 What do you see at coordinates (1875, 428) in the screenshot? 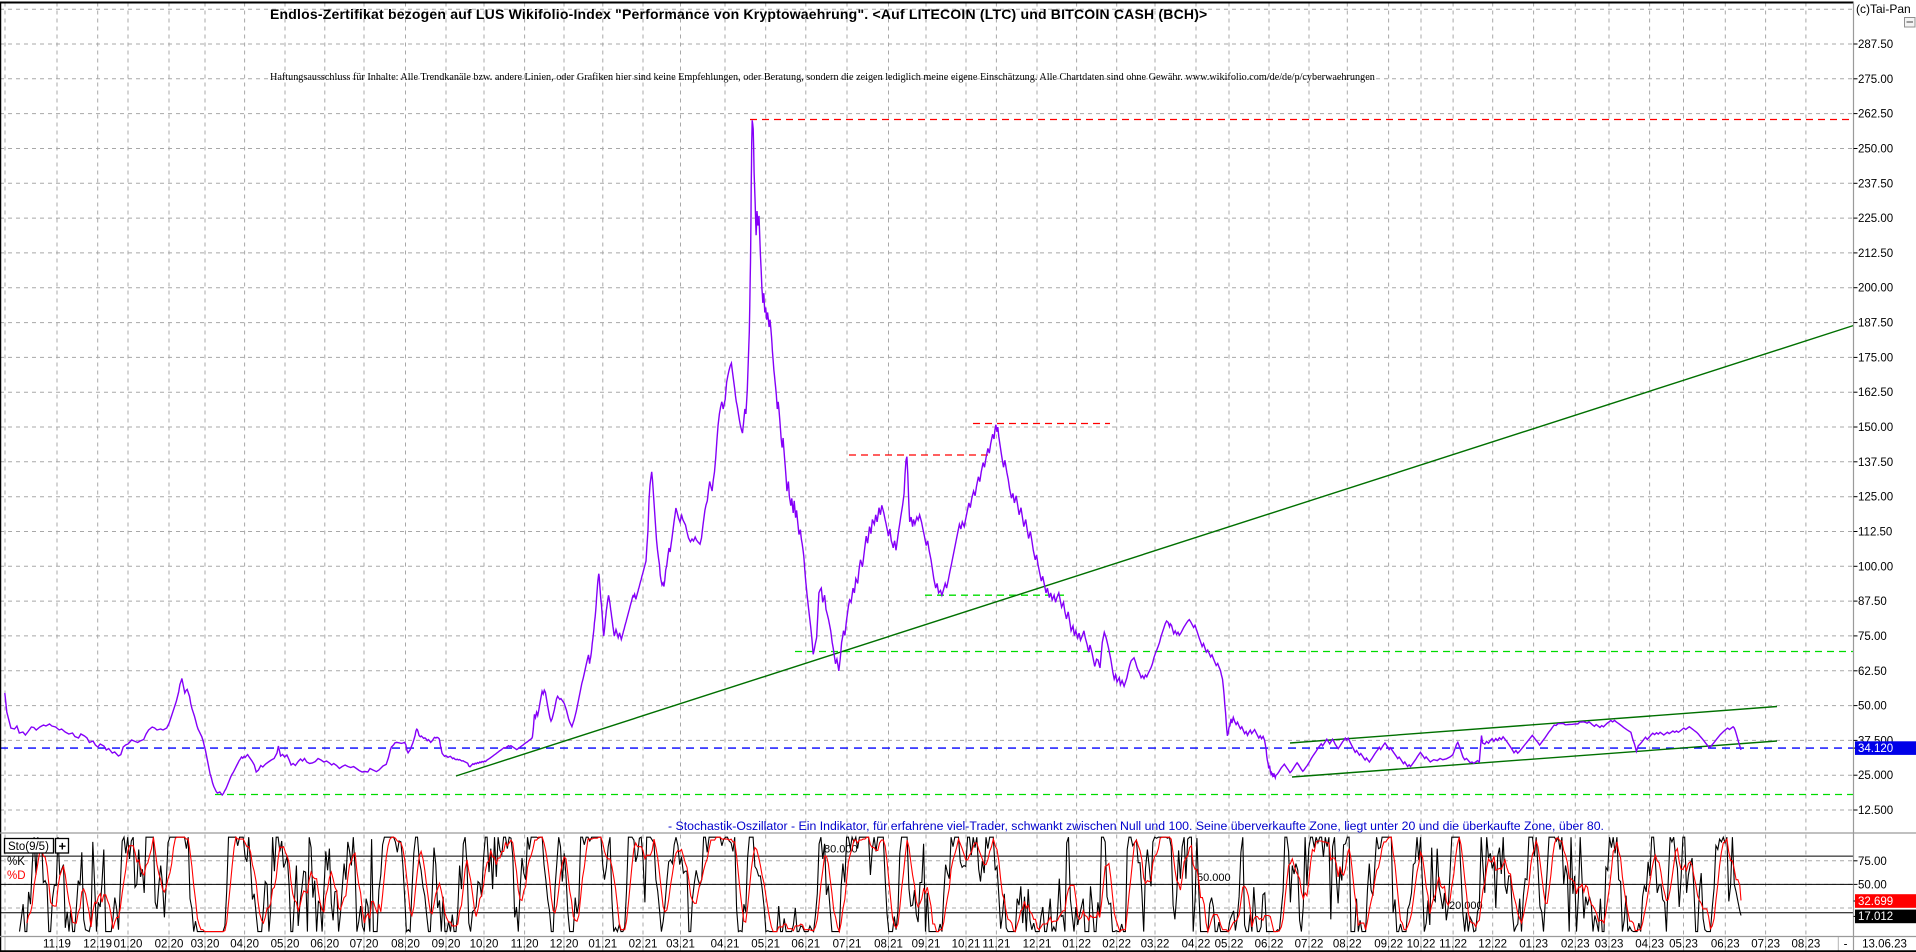
I see `price-axis-label: 150.00` at bounding box center [1875, 428].